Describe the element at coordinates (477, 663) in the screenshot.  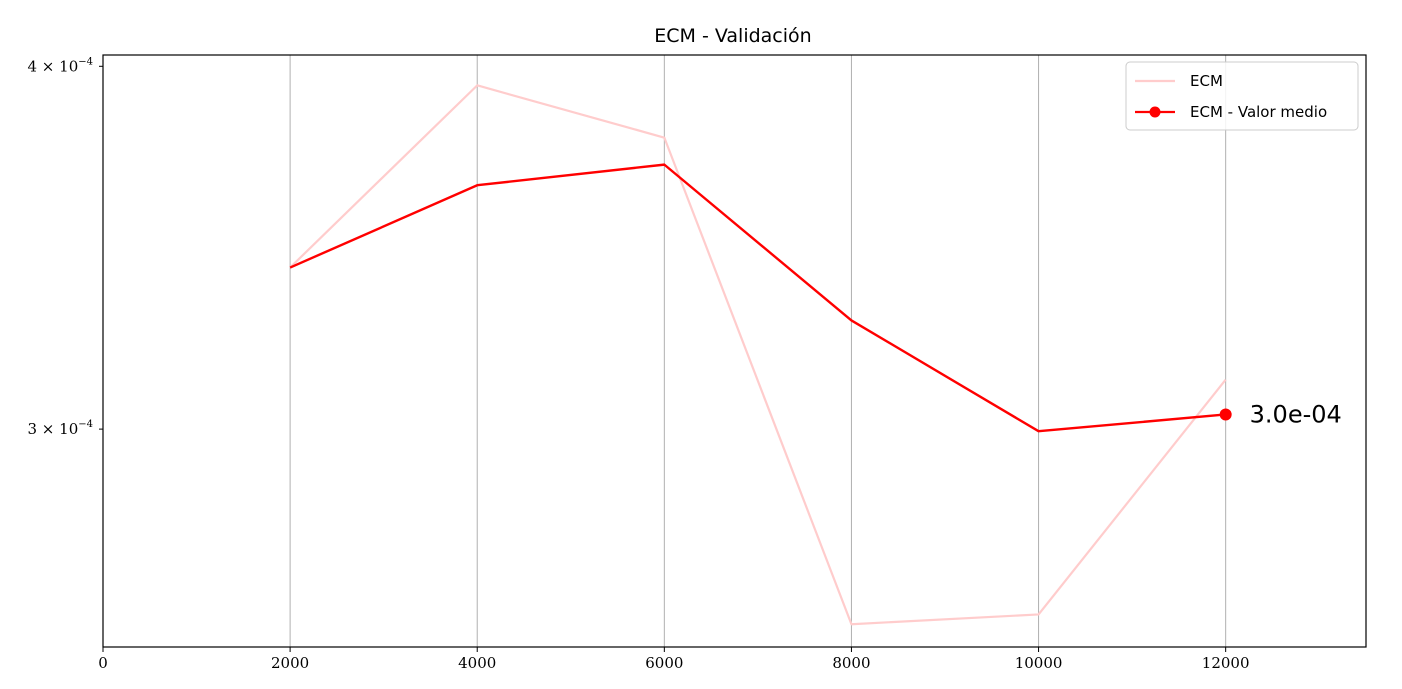
I see `x-tick-label: 4000` at that location.